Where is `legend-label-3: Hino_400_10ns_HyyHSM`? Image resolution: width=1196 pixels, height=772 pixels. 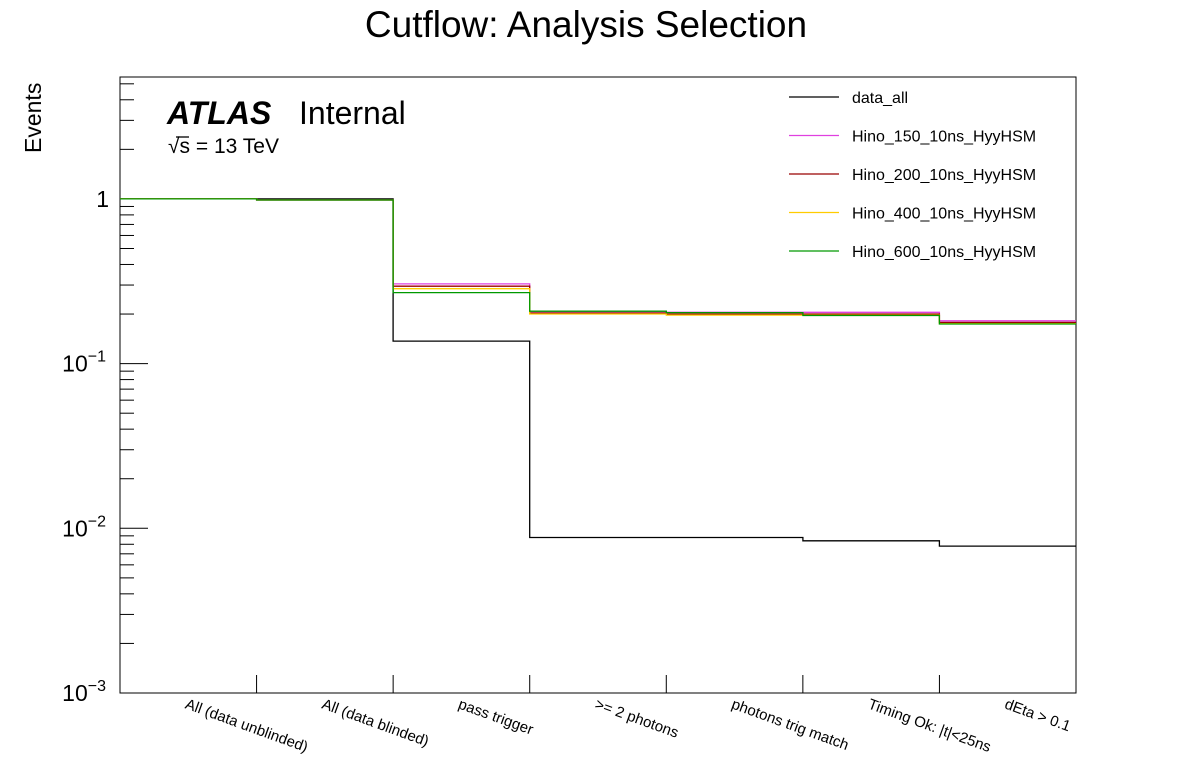
legend-label-3: Hino_400_10ns_HyyHSM is located at coordinates (944, 214).